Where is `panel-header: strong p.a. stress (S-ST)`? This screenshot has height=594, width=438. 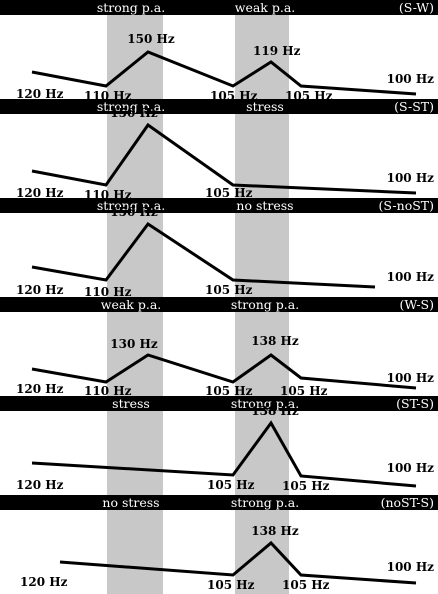 panel-header: strong p.a. stress (S-ST) is located at coordinates (219, 106).